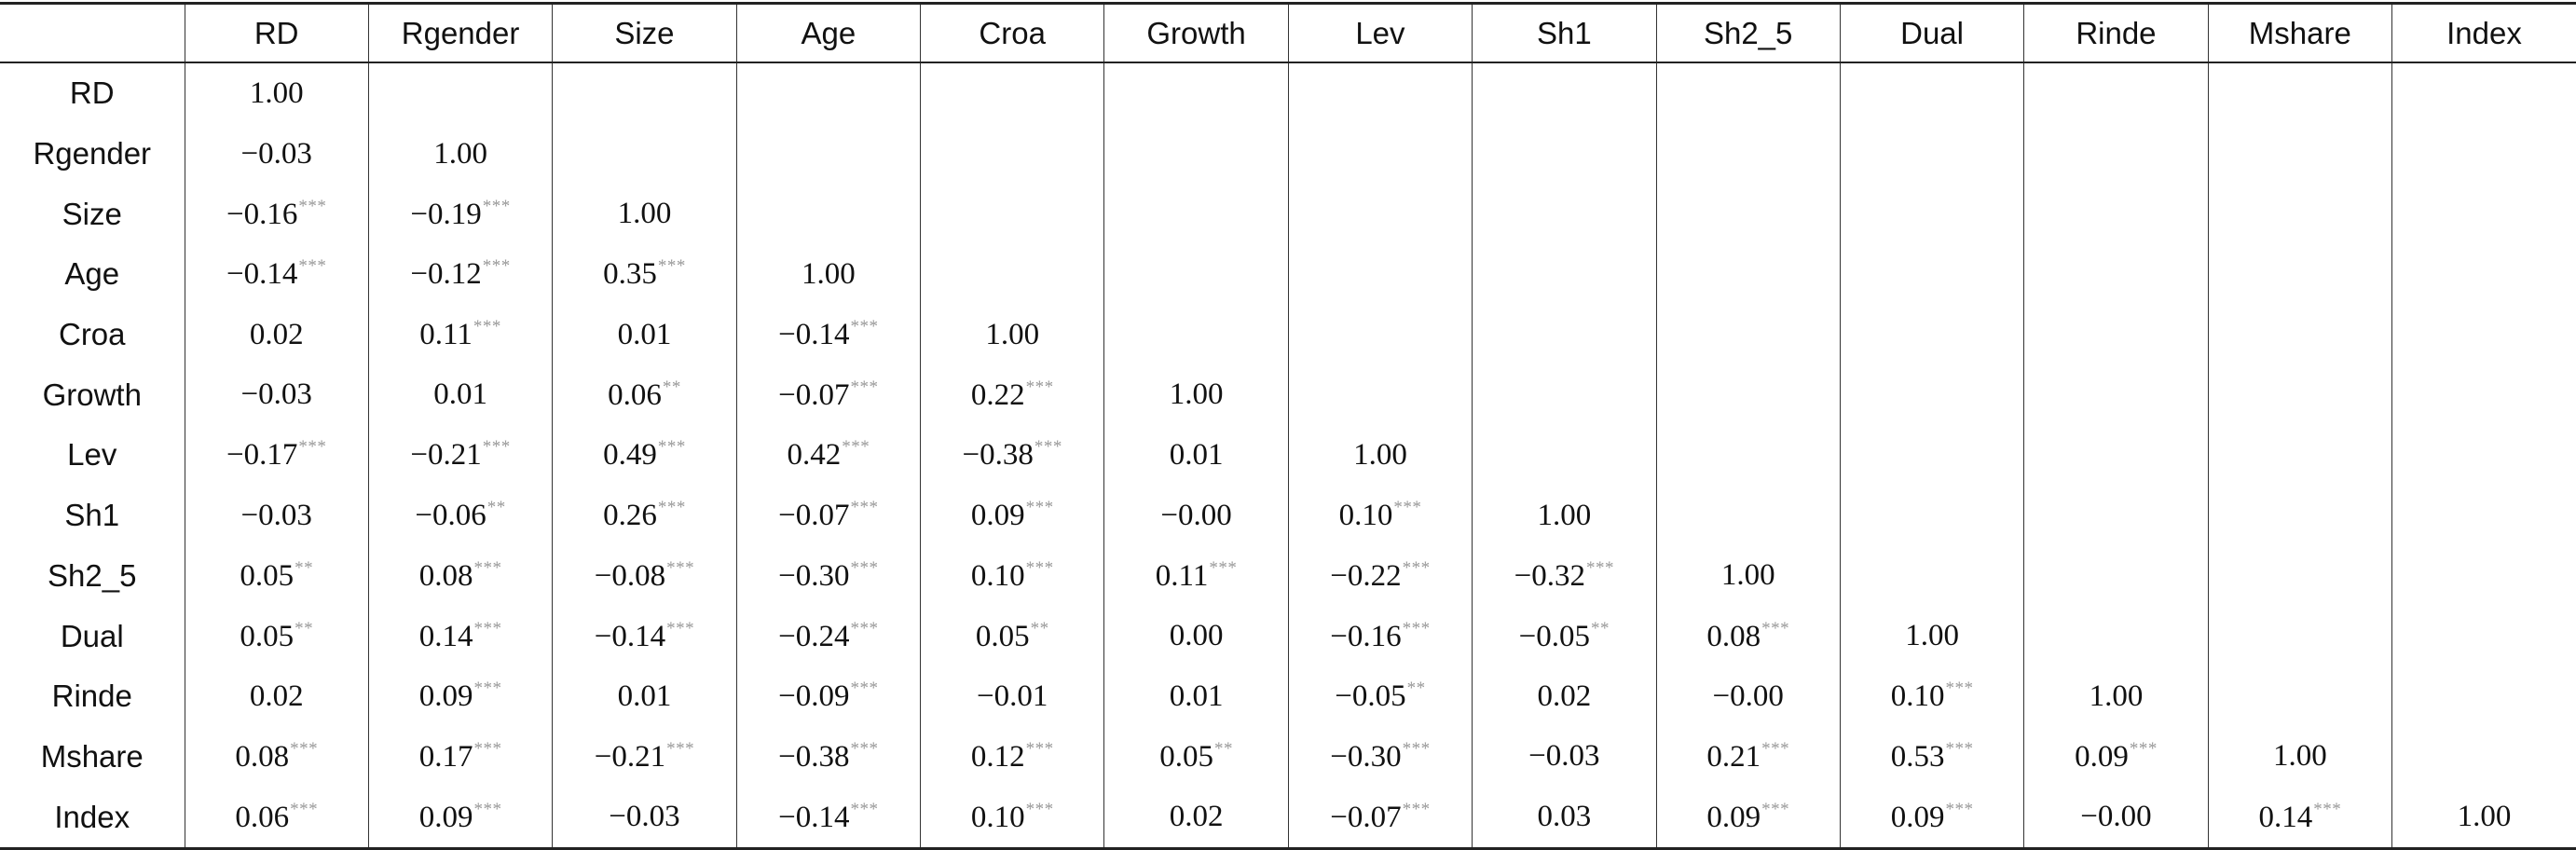  Describe the element at coordinates (644, 395) in the screenshot. I see `table-cell: 0.06**` at that location.